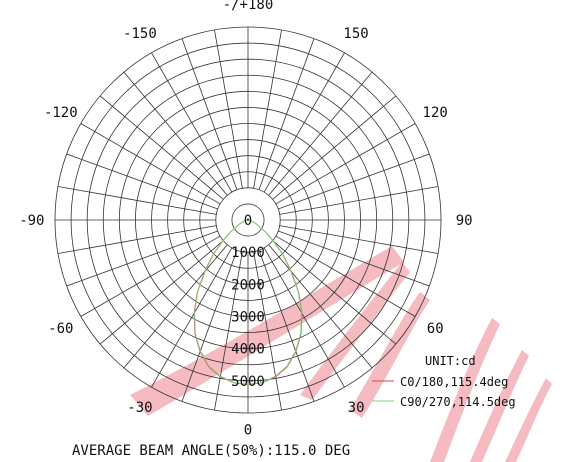  I want to click on angle-label-10: -120, so click(61, 113).